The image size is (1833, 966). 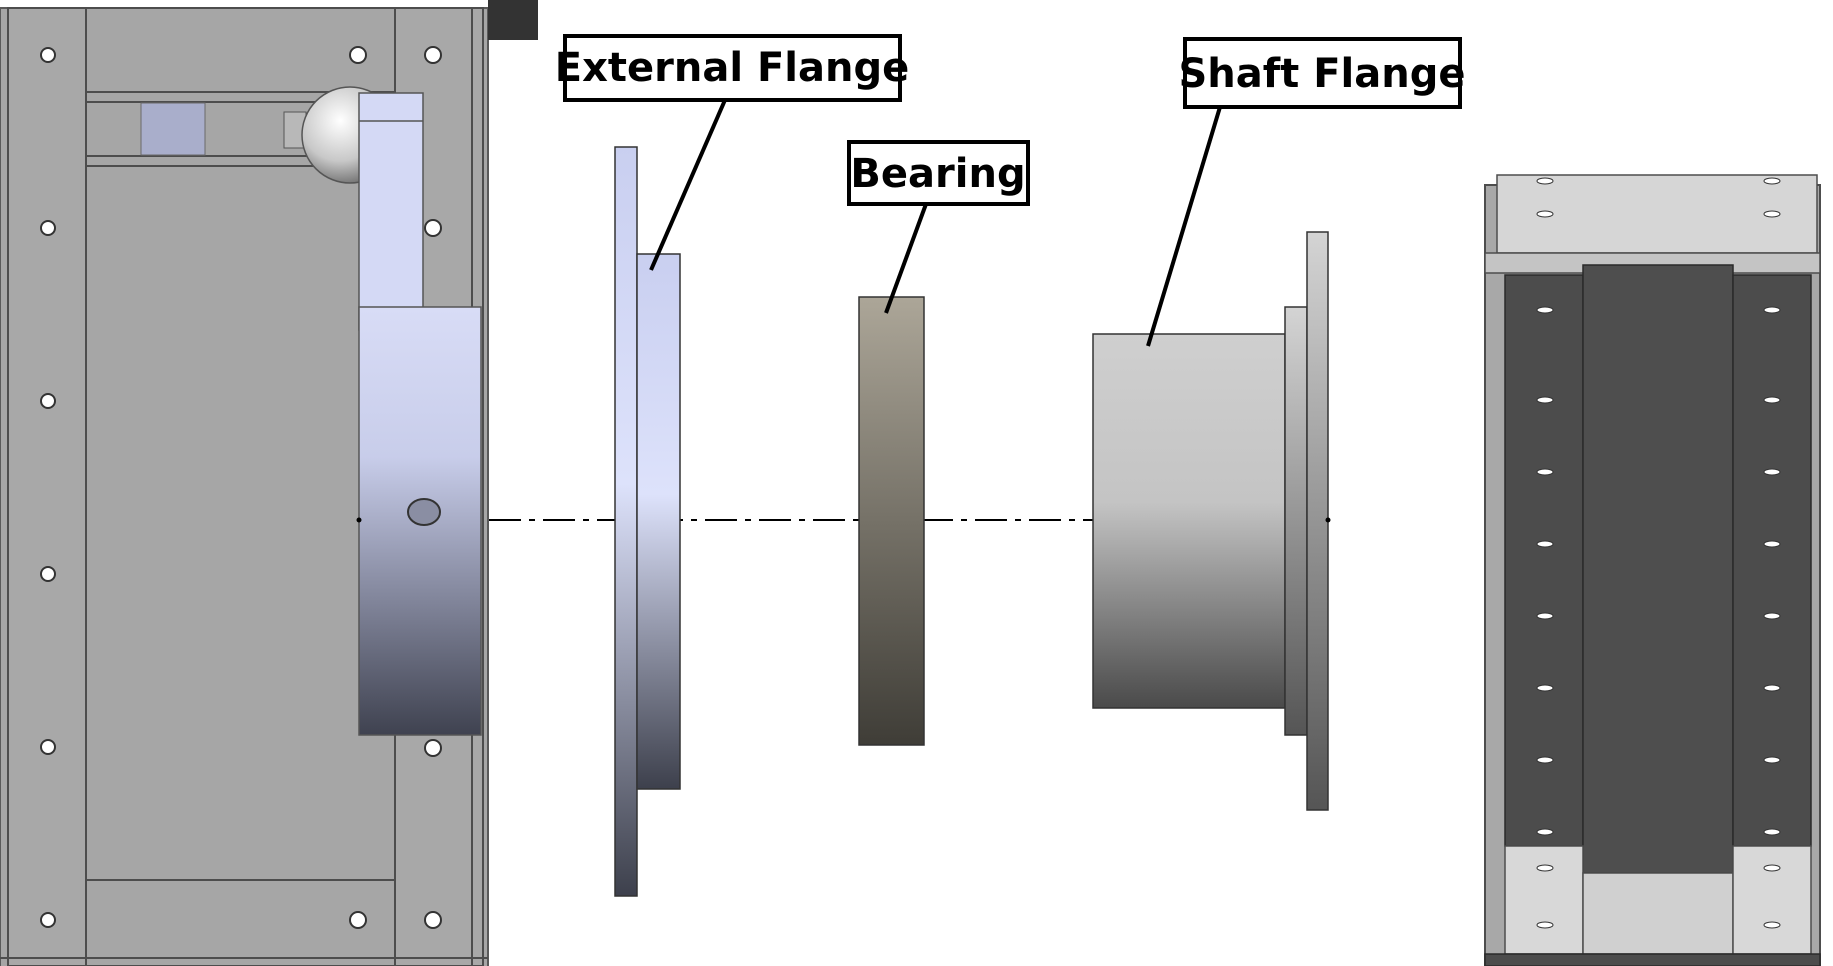 I want to click on label-box-shaft-flange, so click(x=1322, y=73).